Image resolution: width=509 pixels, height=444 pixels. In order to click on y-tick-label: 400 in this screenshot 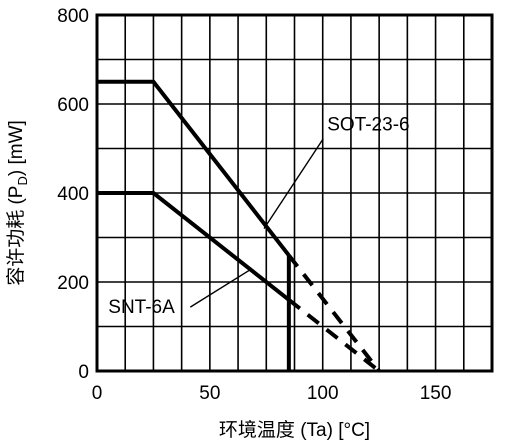, I will do `click(73, 194)`.